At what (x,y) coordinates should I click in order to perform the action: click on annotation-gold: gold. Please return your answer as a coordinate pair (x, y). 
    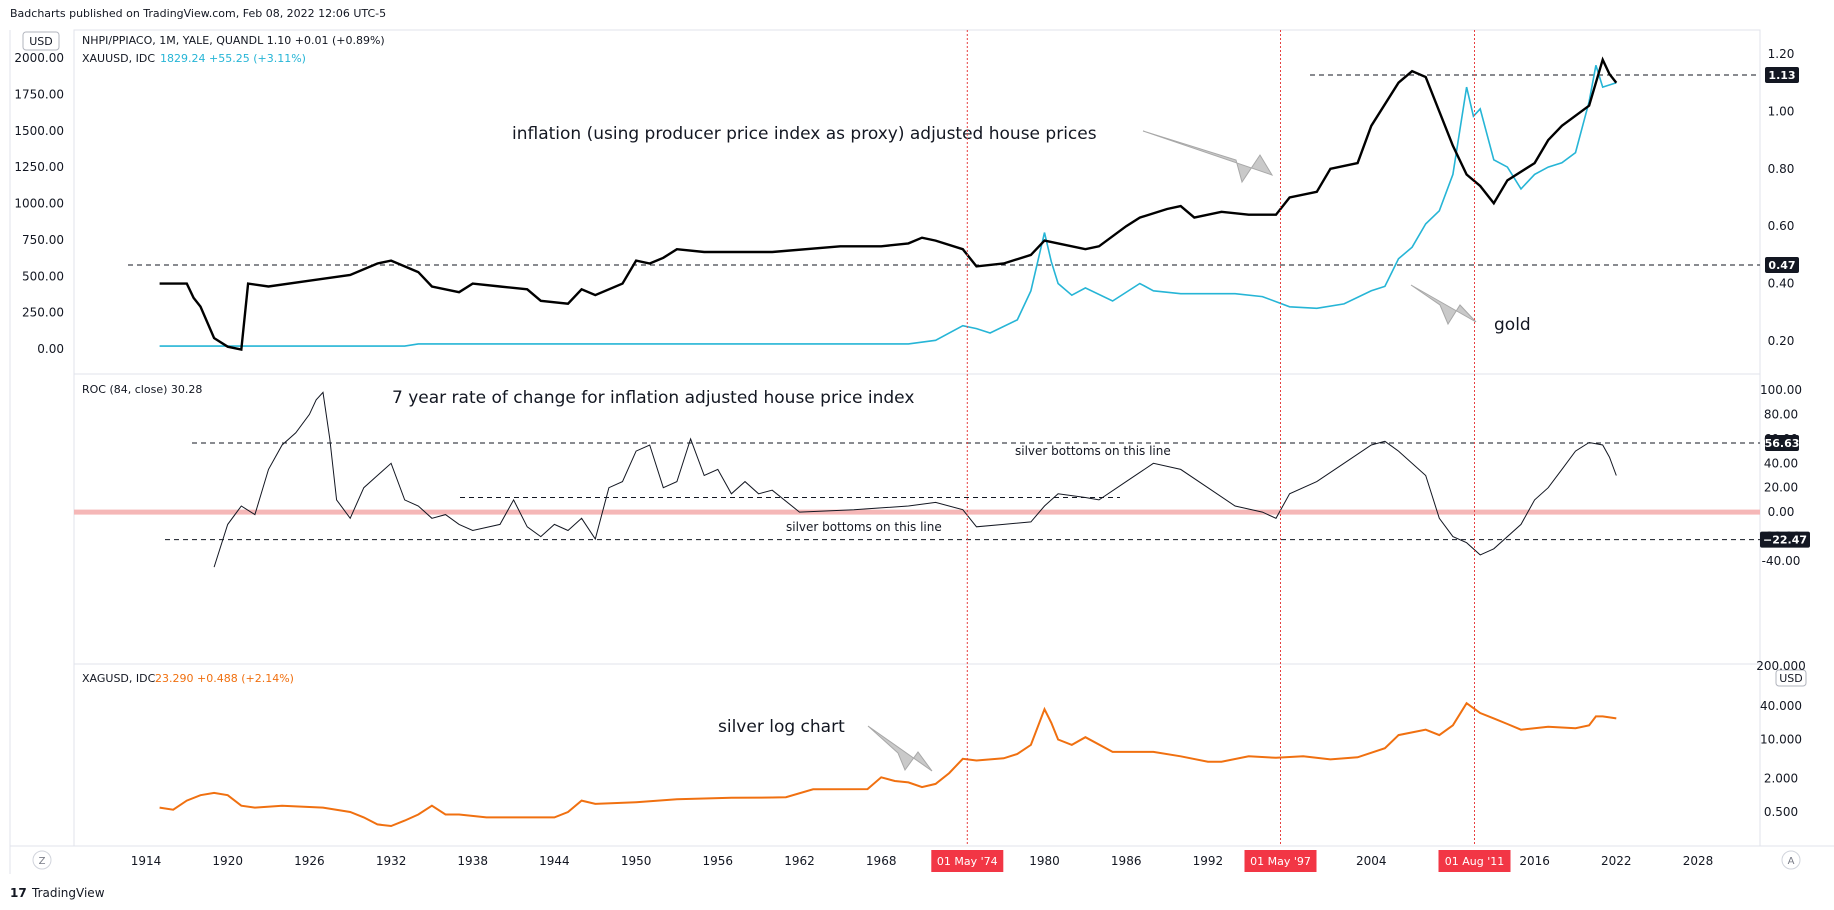
    Looking at the image, I should click on (1512, 325).